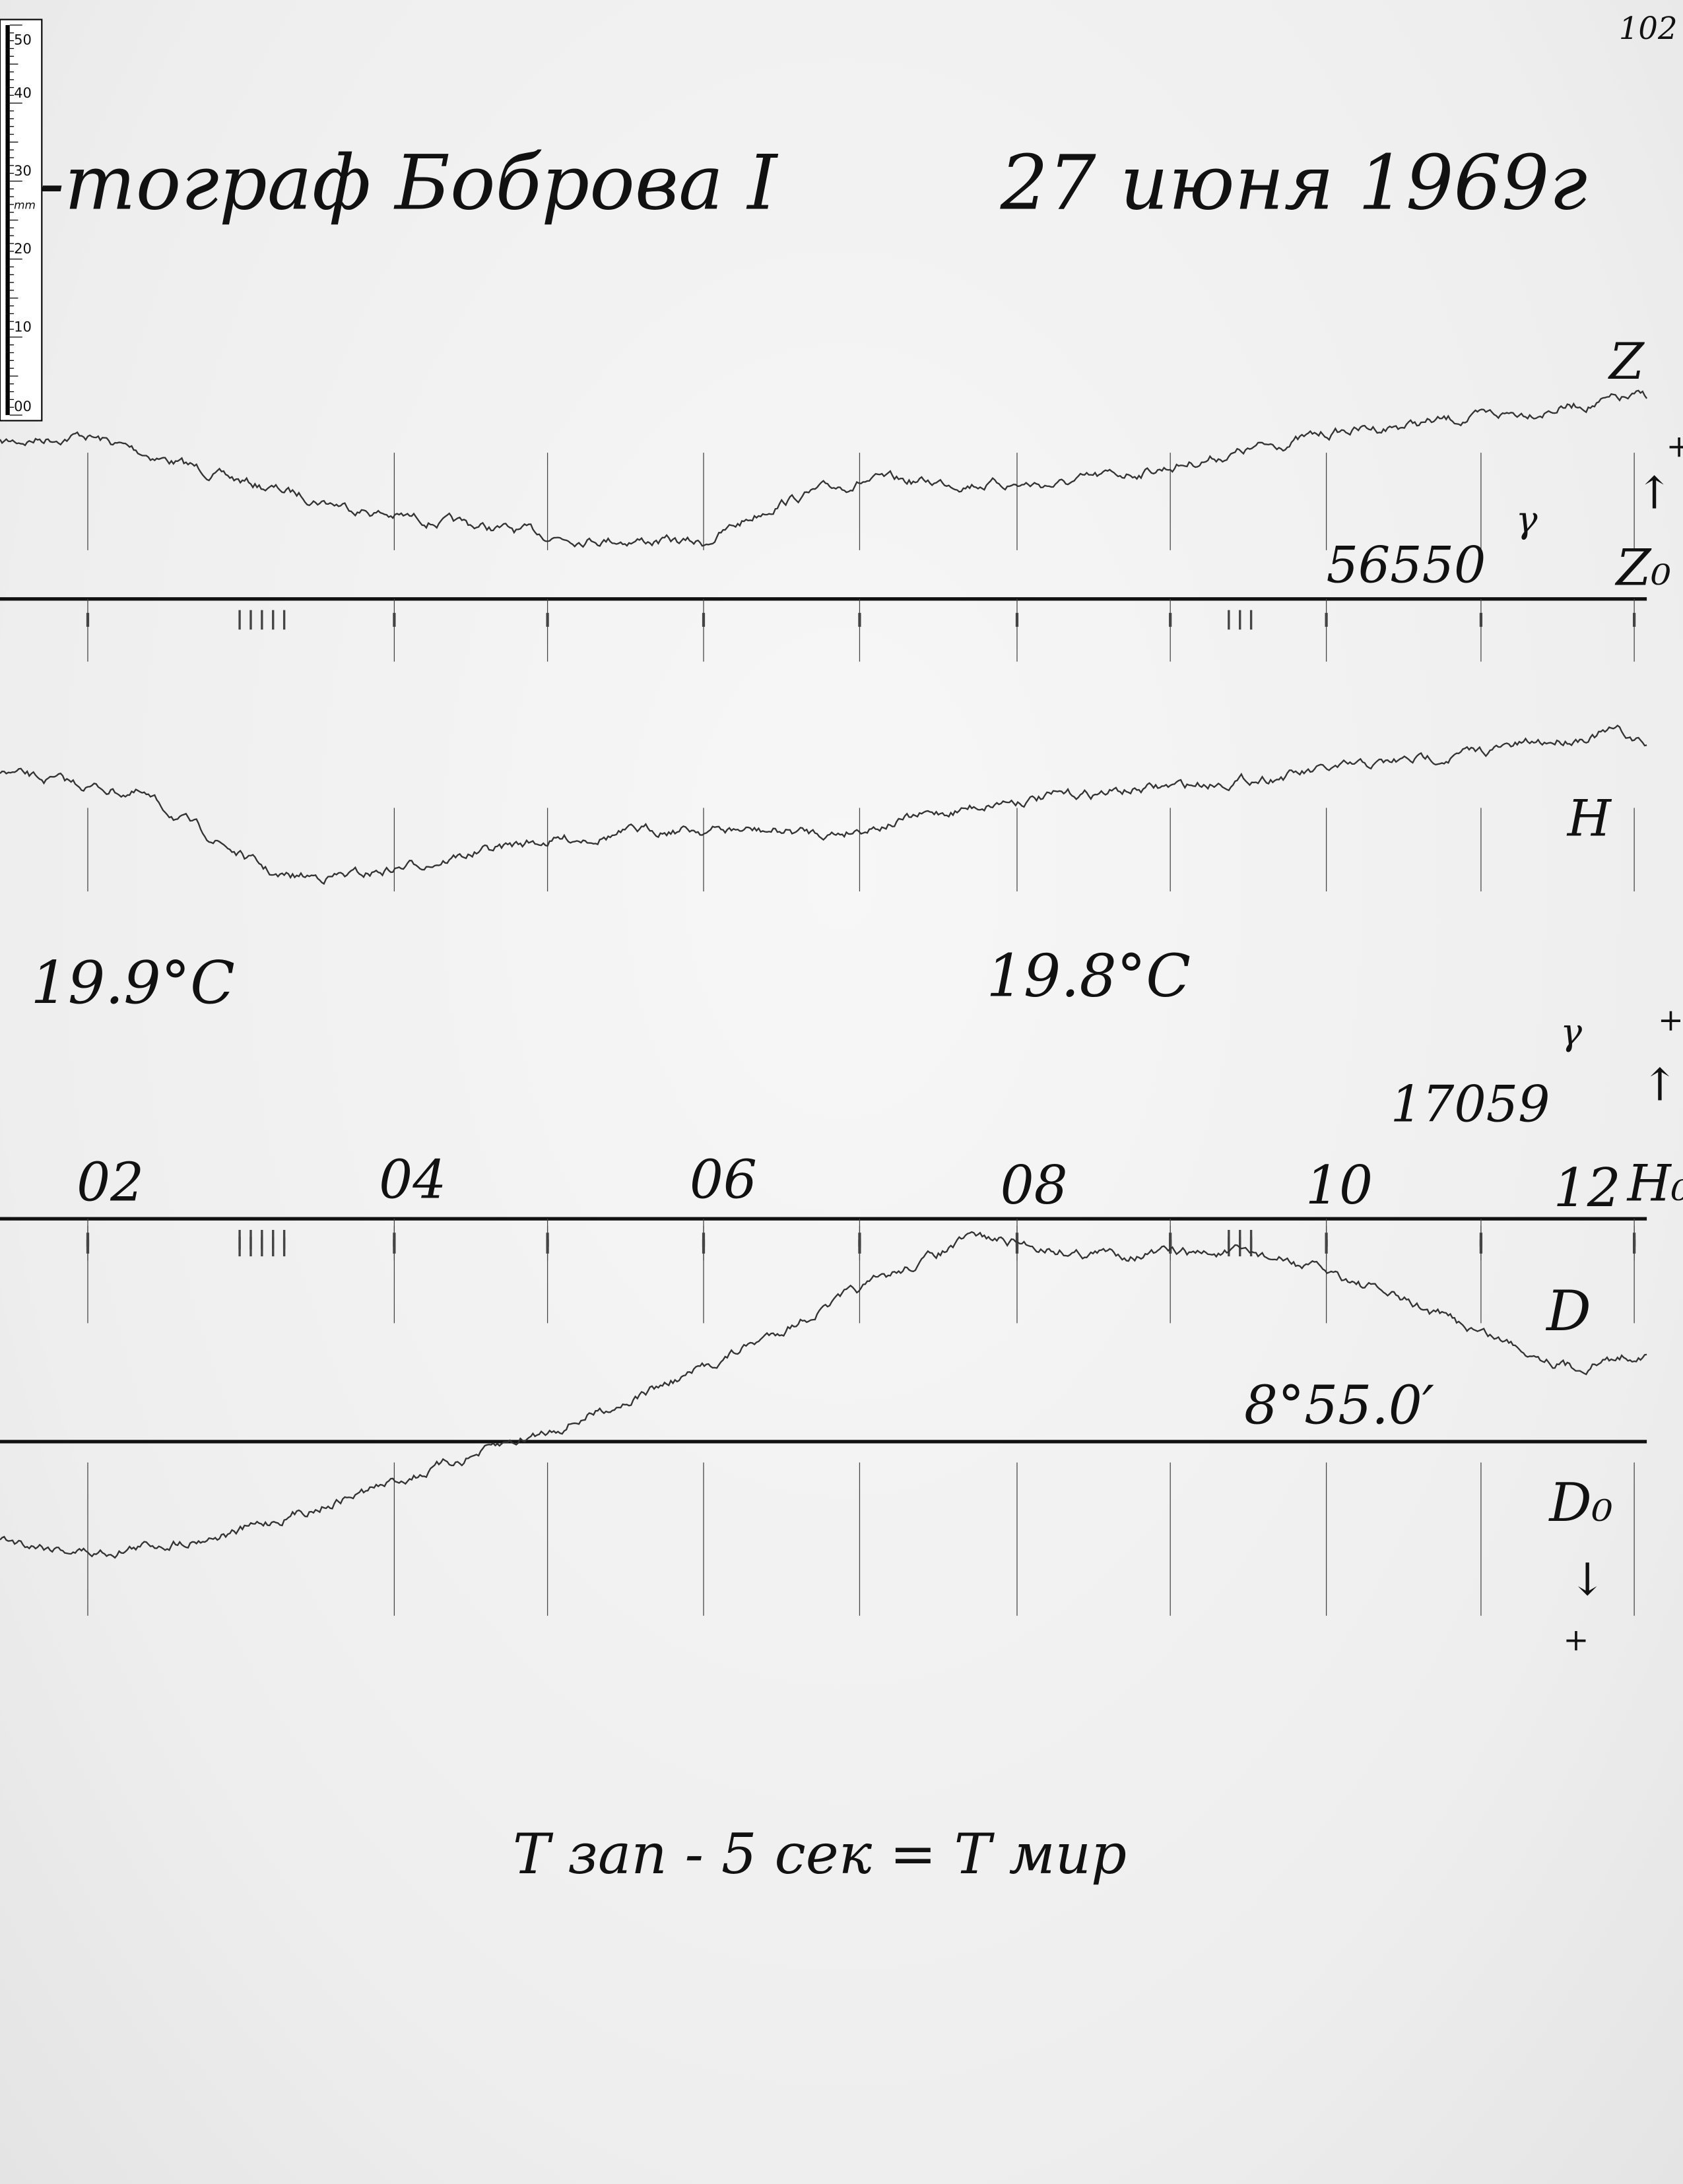 The width and height of the screenshot is (1683, 2184). Describe the element at coordinates (23, 248) in the screenshot. I see `ruler-label-20: 20` at that location.